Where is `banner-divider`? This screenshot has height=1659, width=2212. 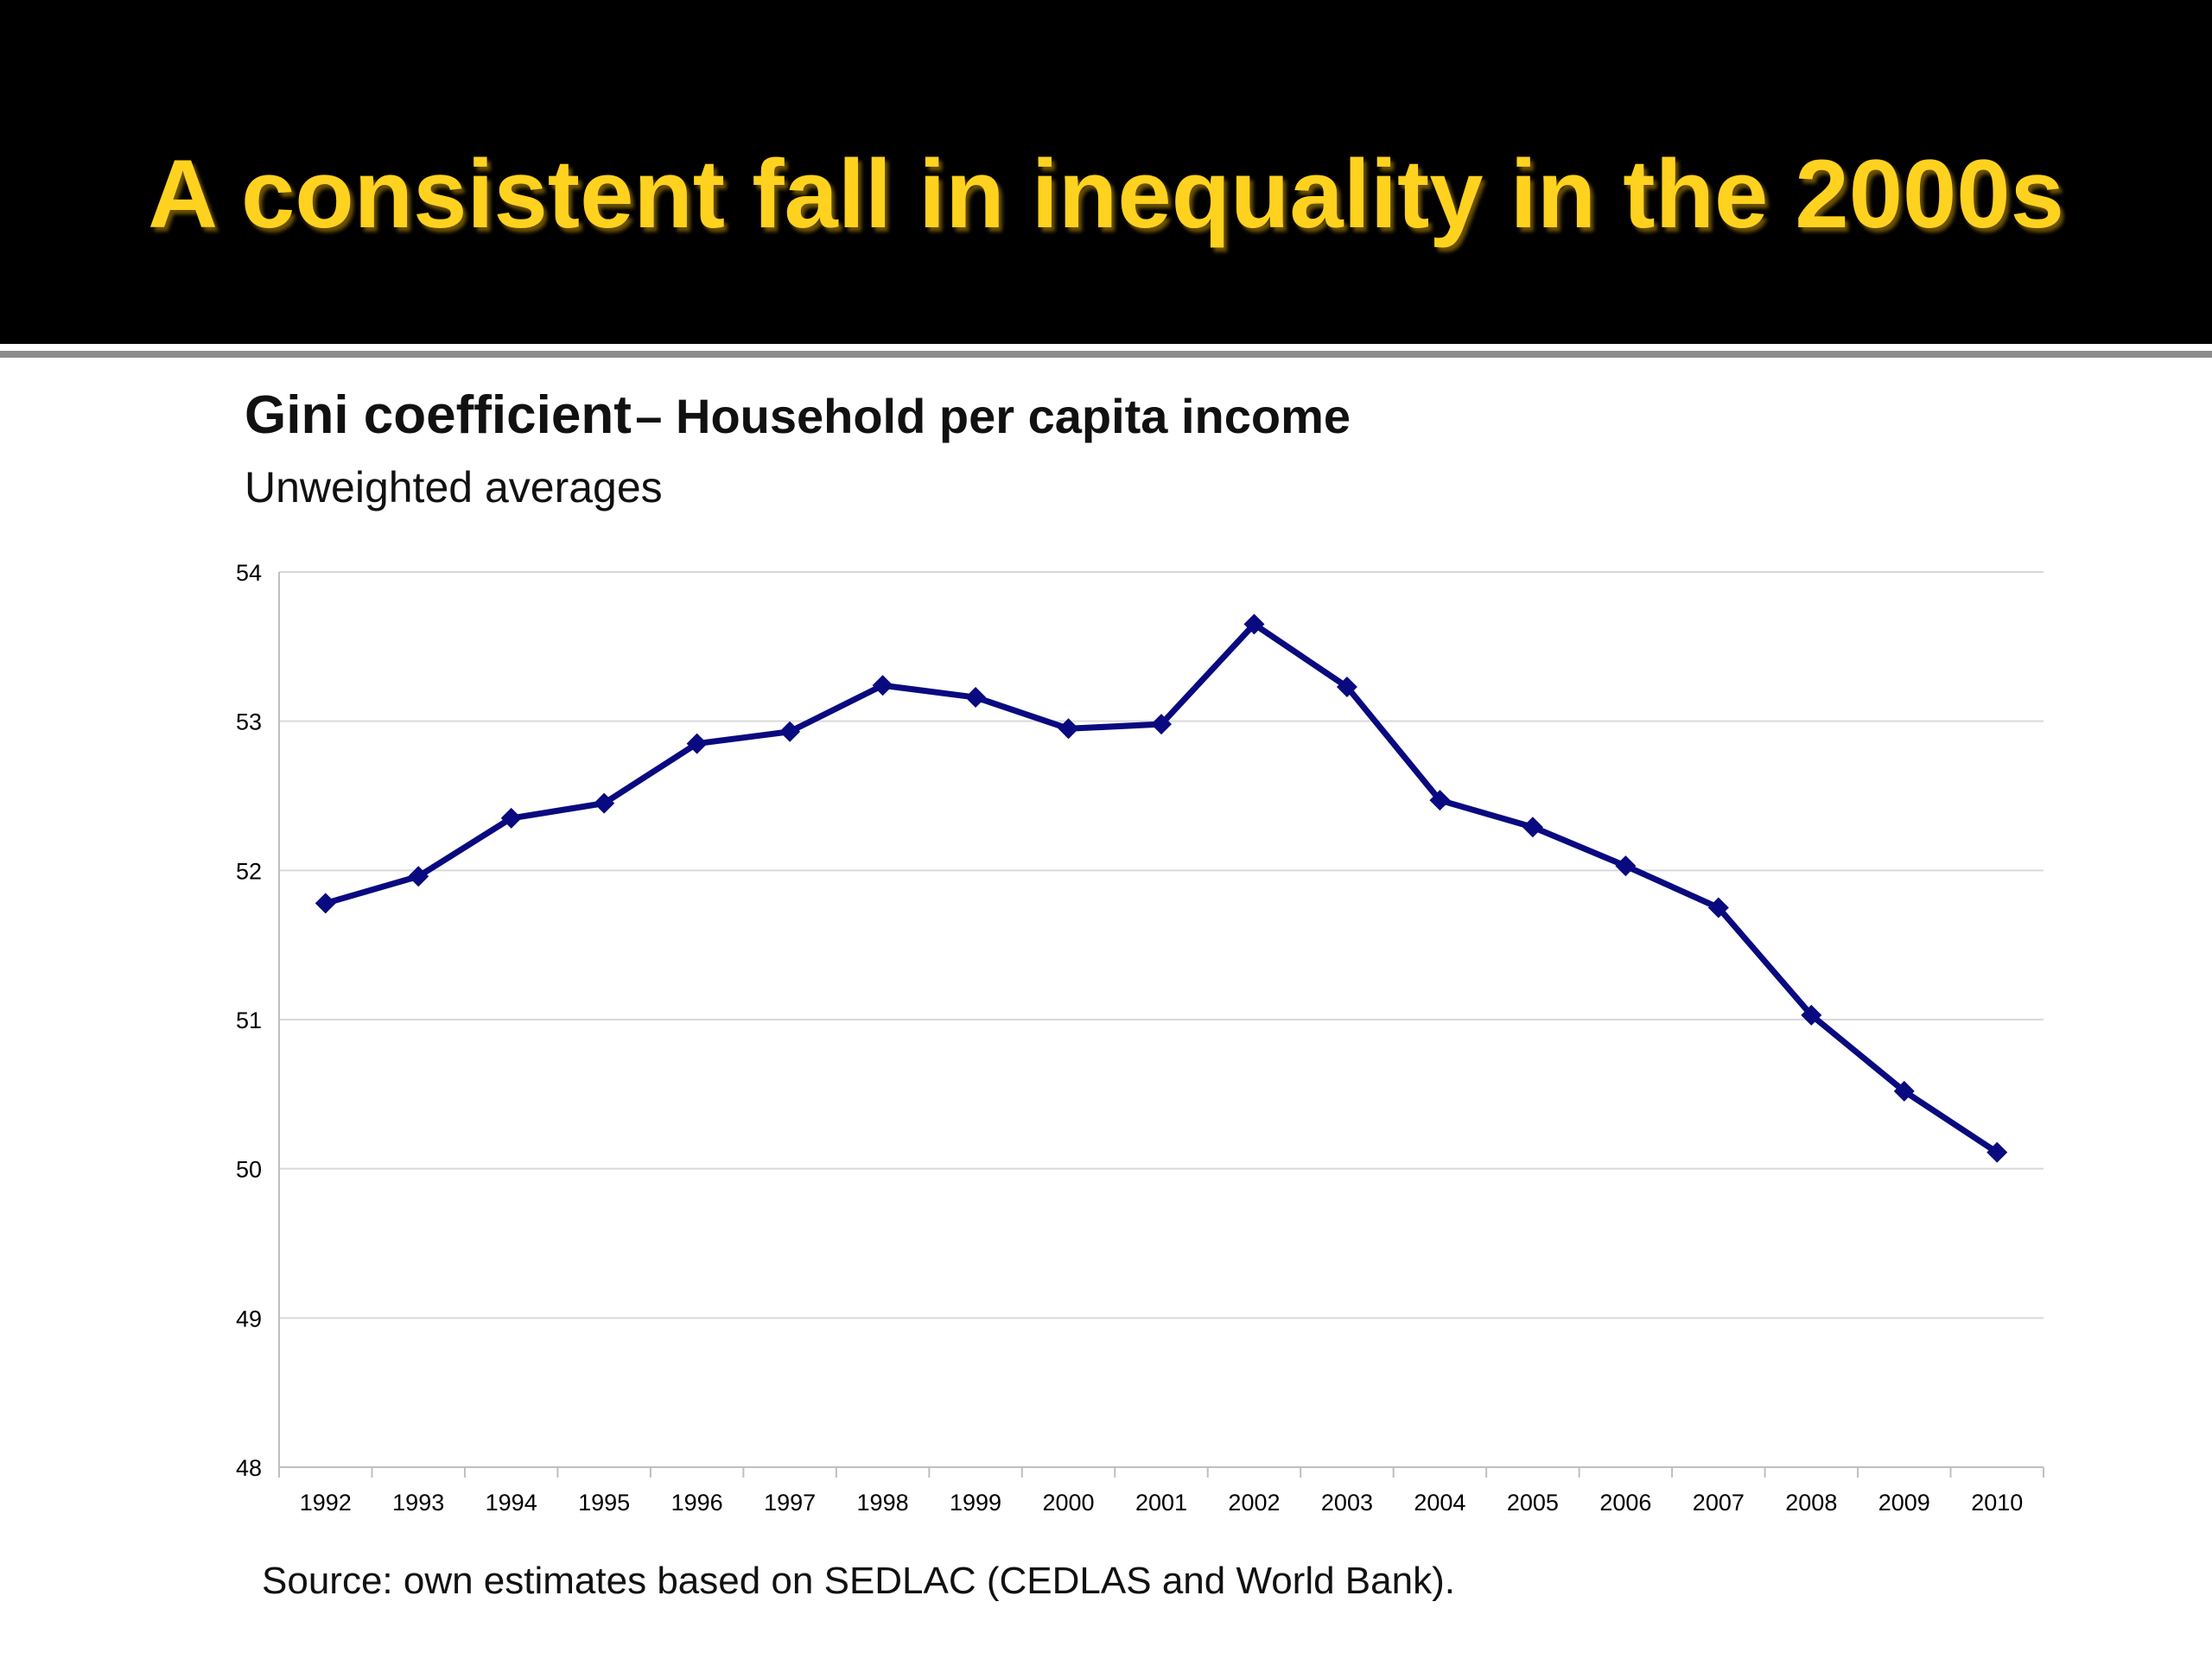
banner-divider is located at coordinates (1106, 354).